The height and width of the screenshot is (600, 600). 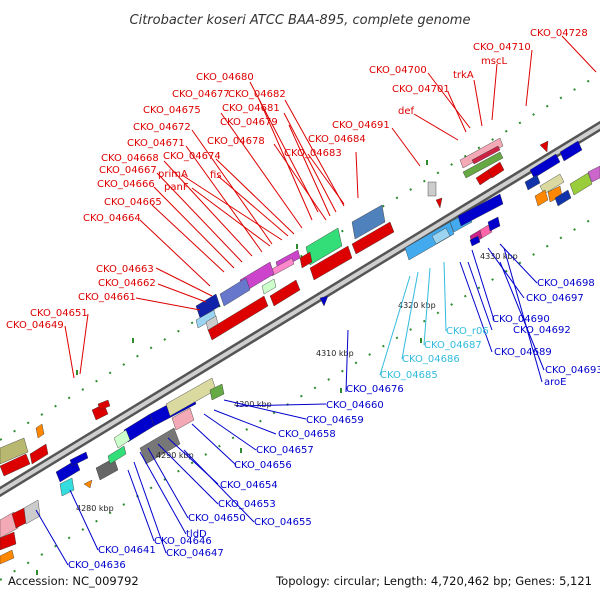 What do you see at coordinates (285, 450) in the screenshot?
I see `label-cko-04657: CKO_04657` at bounding box center [285, 450].